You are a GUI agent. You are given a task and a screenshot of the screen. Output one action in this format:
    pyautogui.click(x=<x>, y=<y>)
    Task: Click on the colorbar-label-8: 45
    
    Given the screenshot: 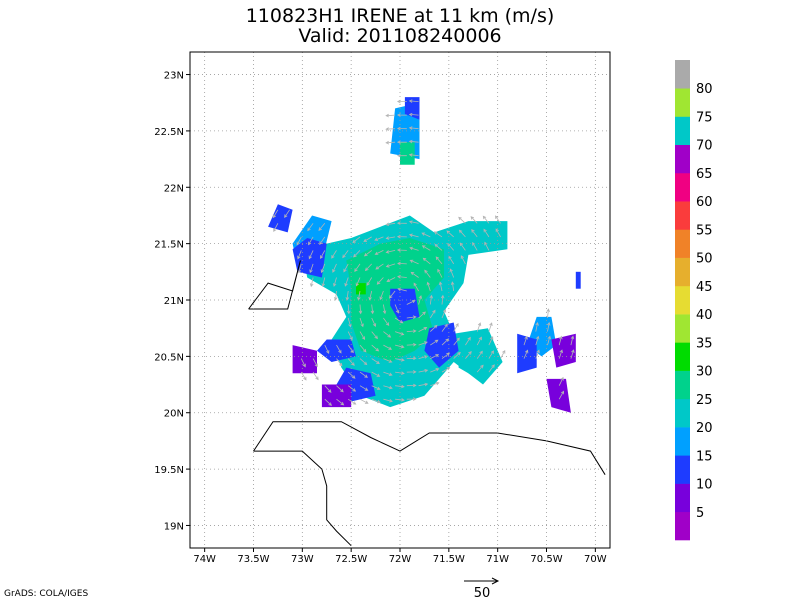 What is the action you would take?
    pyautogui.click(x=704, y=287)
    